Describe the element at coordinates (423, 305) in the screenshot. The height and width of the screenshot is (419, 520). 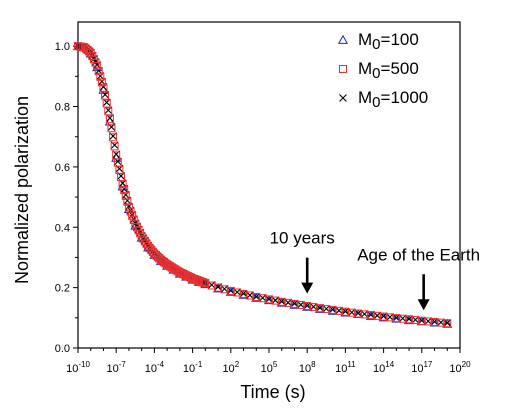
I see `arrow-head` at that location.